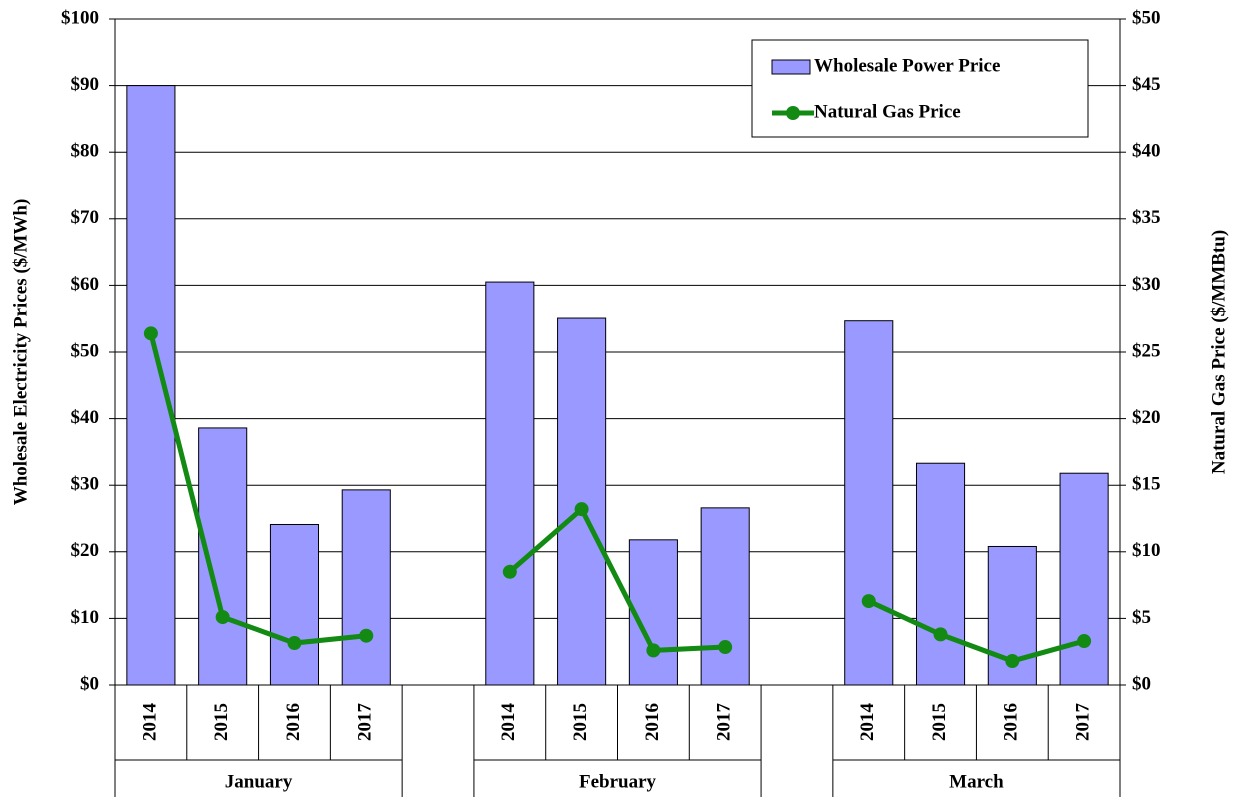  What do you see at coordinates (920, 88) in the screenshot?
I see `legend-box` at bounding box center [920, 88].